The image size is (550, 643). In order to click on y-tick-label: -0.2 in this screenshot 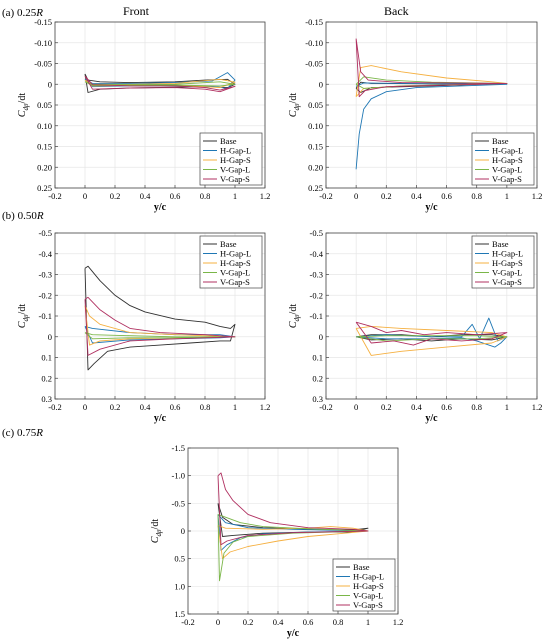, I will do `click(316, 295)`.